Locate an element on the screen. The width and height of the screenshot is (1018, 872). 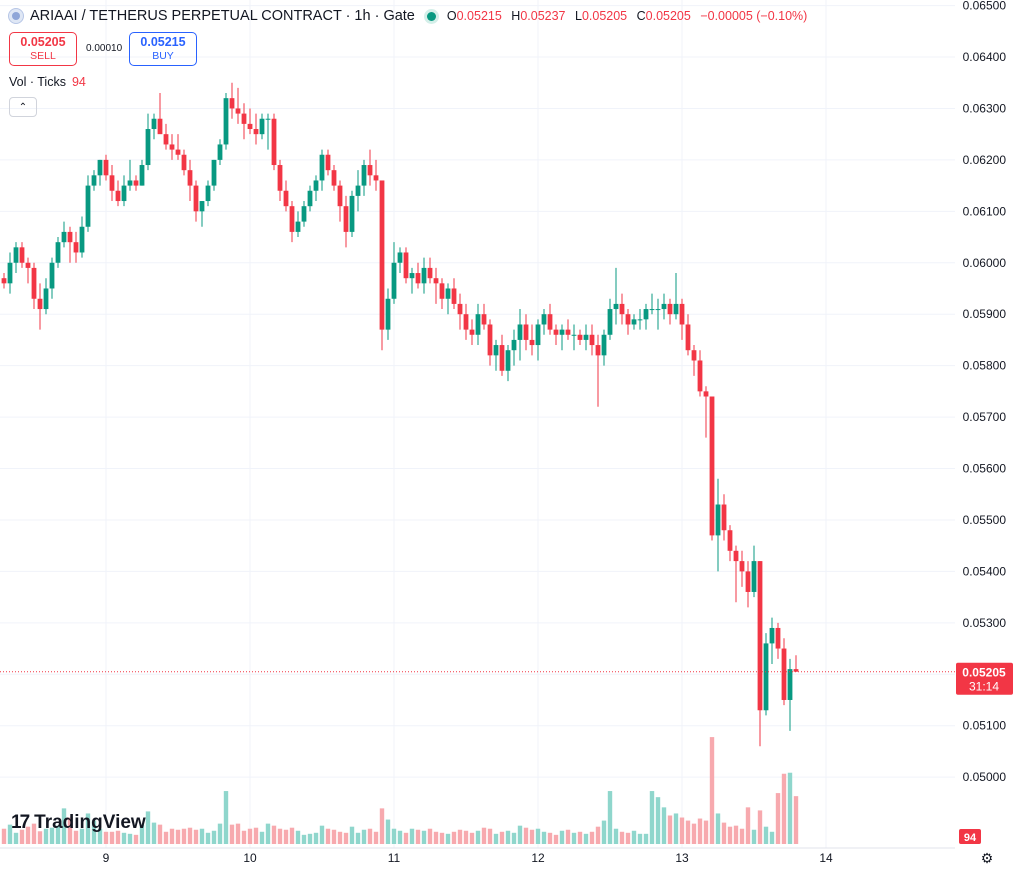
x-tick-label: 14 is located at coordinates (826, 858).